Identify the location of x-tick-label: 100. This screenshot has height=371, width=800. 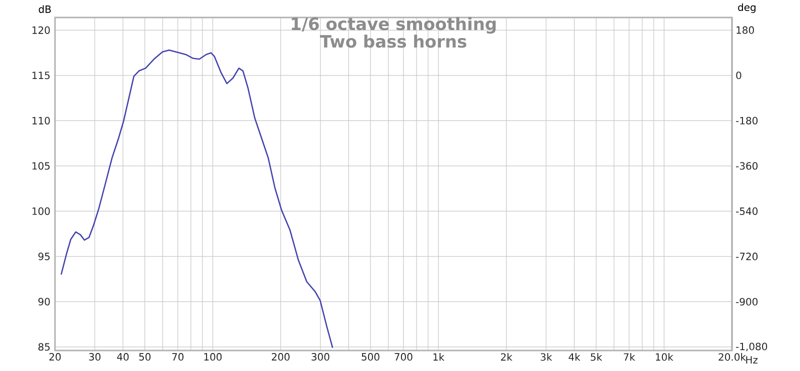
(213, 357).